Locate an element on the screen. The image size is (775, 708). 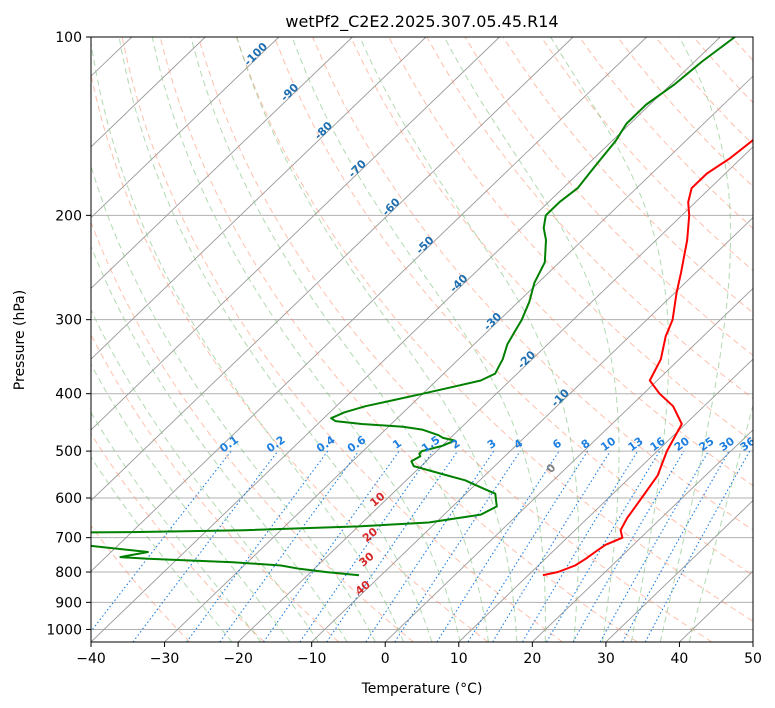
isotherm-label: -90 is located at coordinates (289, 92).